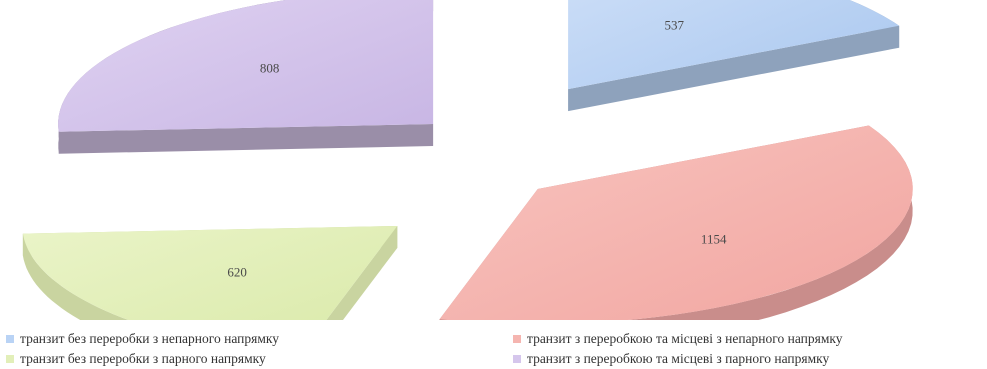  What do you see at coordinates (270, 67) in the screenshot?
I see `slice-value-label: 808` at bounding box center [270, 67].